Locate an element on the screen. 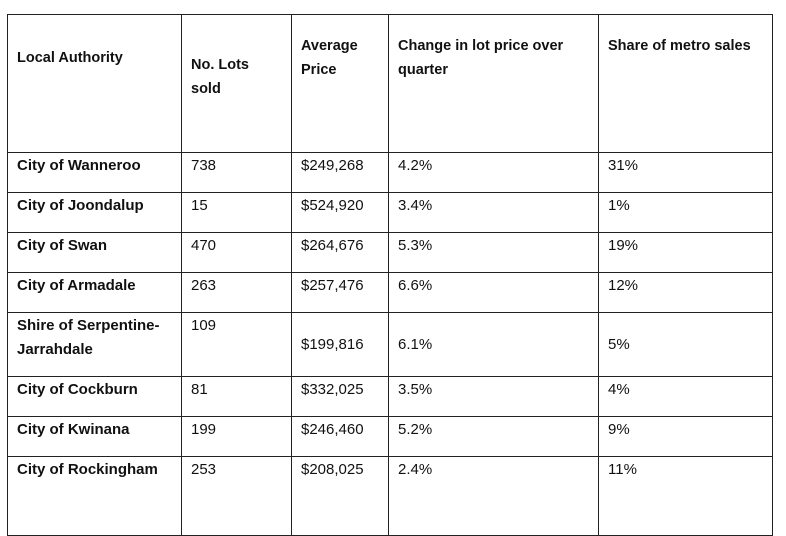 The width and height of the screenshot is (786, 536). cell-price: $199,816 is located at coordinates (340, 344).